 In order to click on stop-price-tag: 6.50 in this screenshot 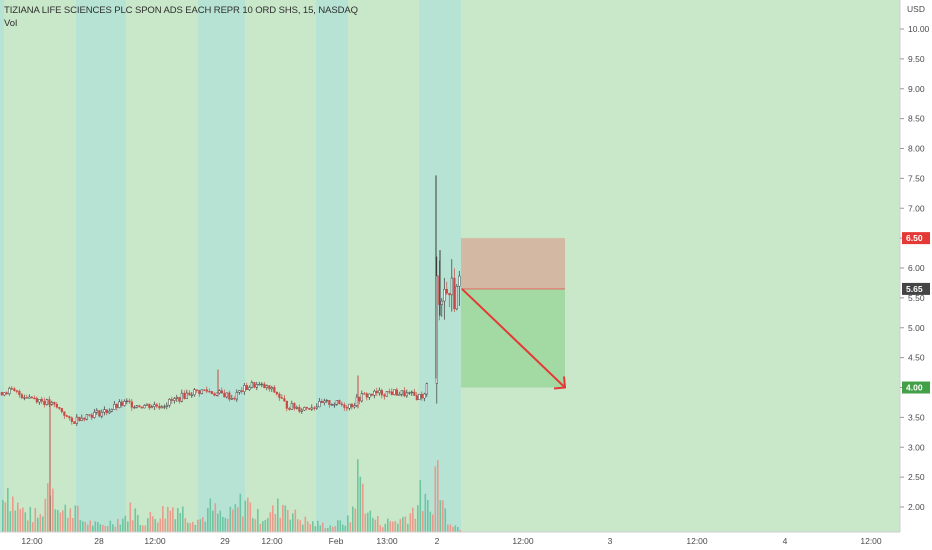, I will do `click(914, 238)`.